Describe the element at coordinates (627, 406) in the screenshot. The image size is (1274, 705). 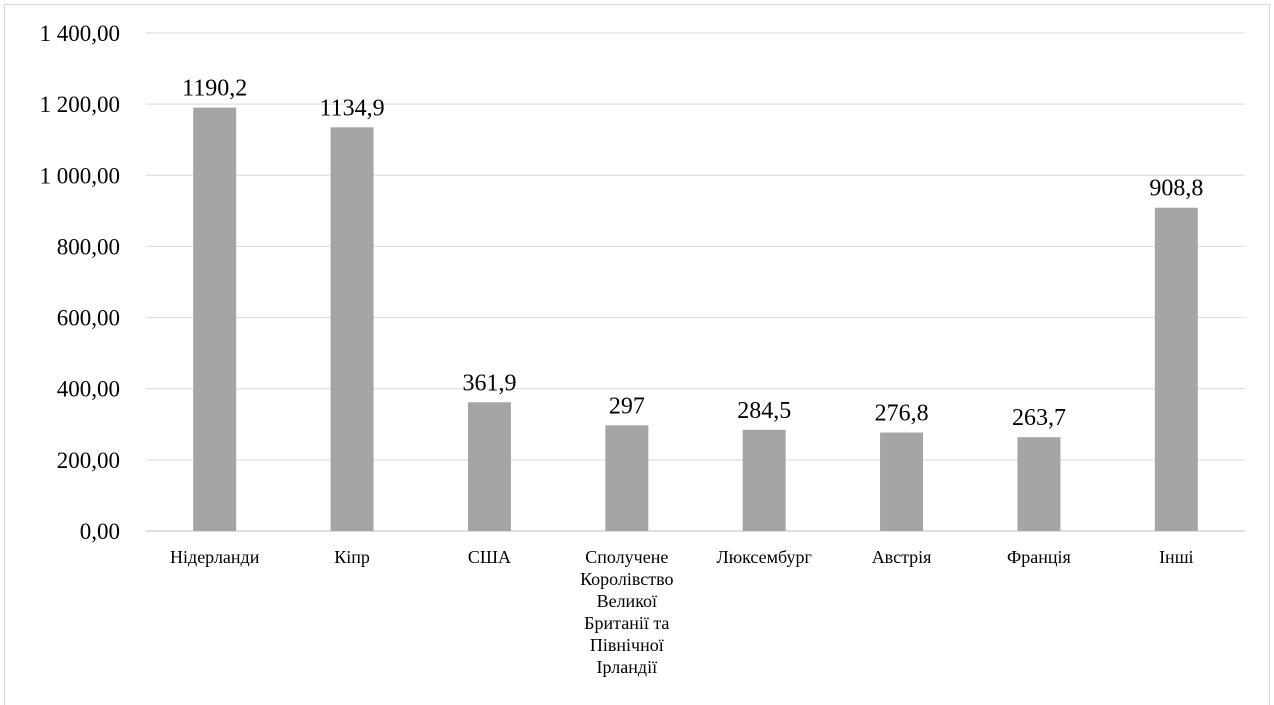
I see `data-label: 297` at that location.